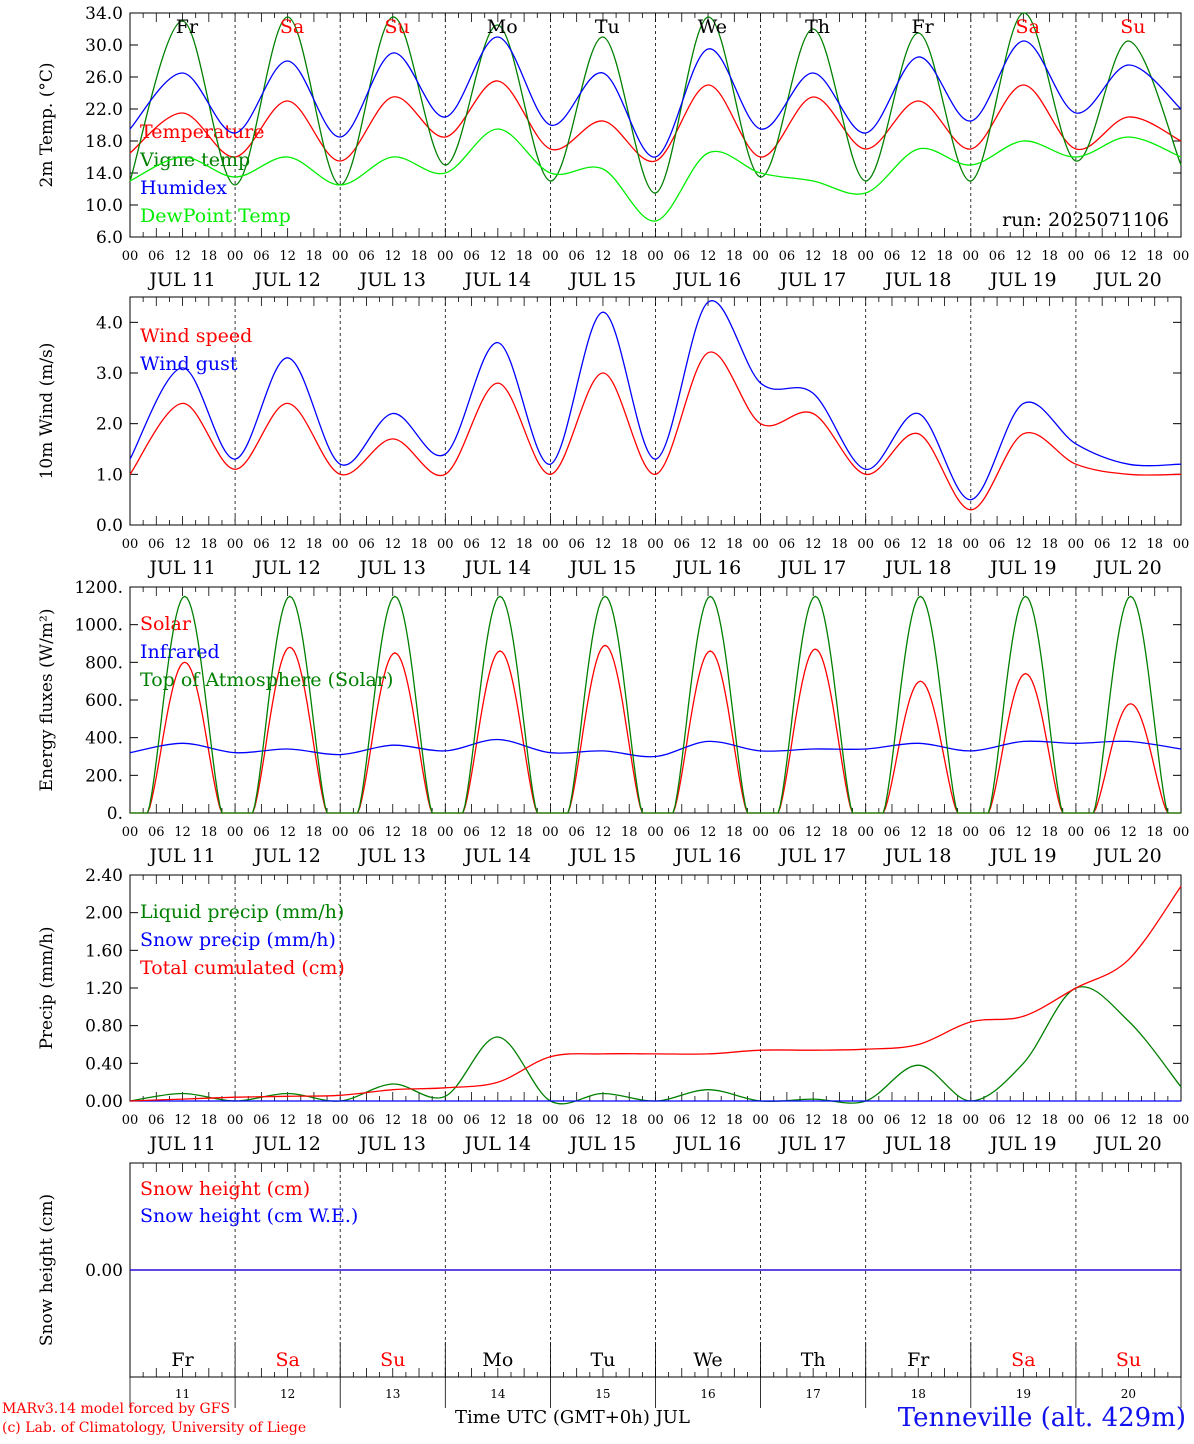 The width and height of the screenshot is (1194, 1444). I want to click on panel-4-ytick-label: 1.60, so click(104, 951).